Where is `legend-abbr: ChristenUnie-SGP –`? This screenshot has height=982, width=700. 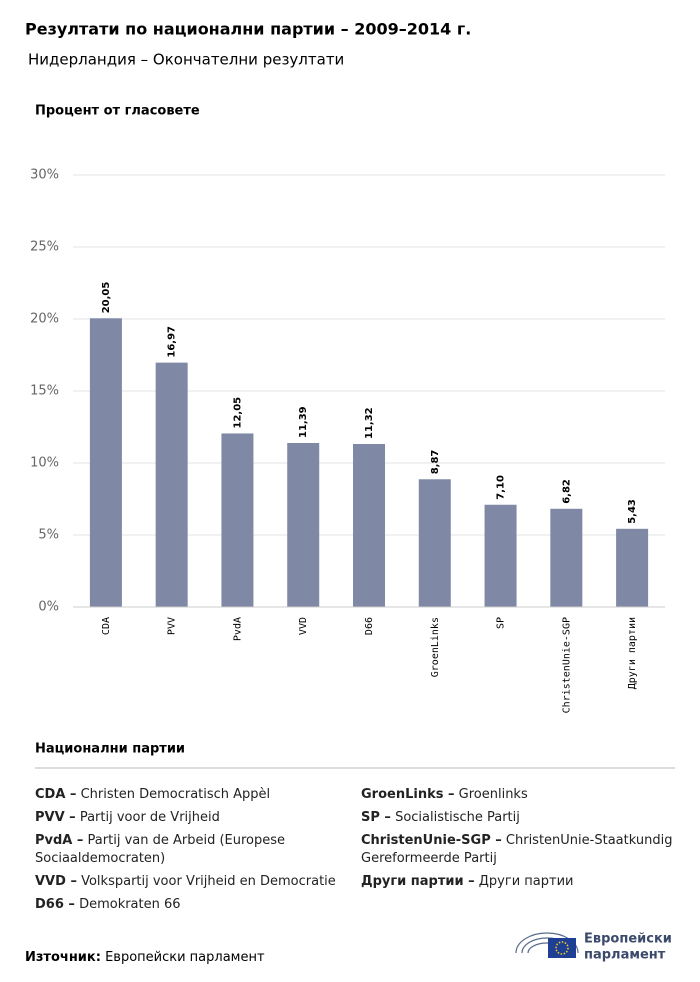 legend-abbr: ChristenUnie-SGP – is located at coordinates (431, 840).